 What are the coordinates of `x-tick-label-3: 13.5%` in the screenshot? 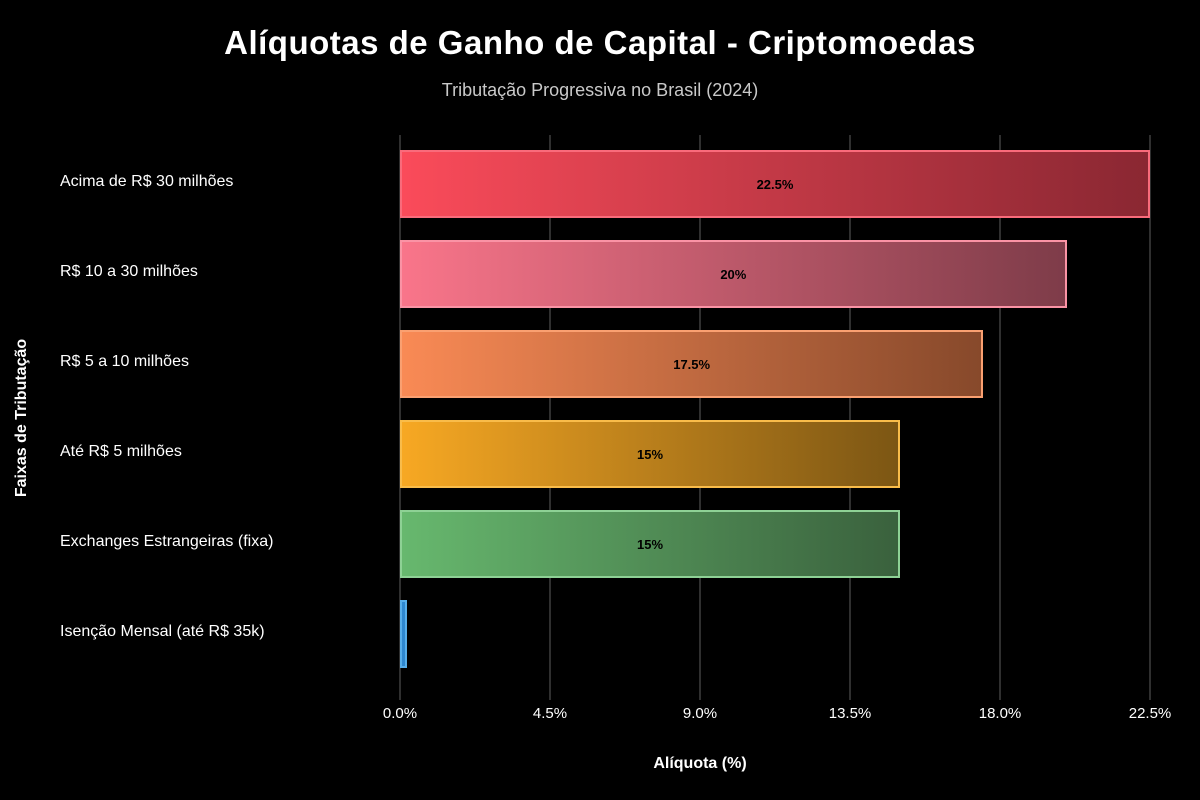 It's located at (850, 713).